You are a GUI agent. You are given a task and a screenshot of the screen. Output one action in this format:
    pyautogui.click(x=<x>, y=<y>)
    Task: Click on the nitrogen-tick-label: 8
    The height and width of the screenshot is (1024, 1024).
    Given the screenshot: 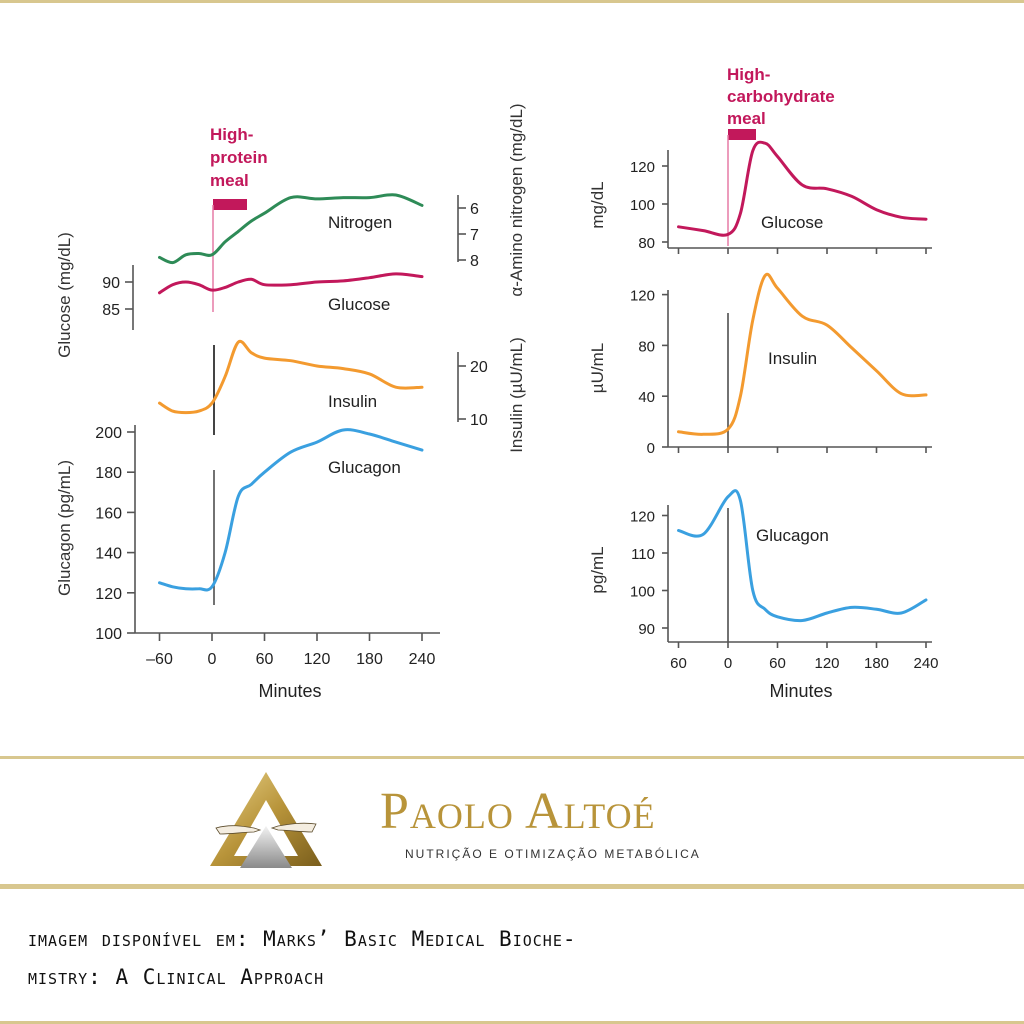 What is the action you would take?
    pyautogui.click(x=474, y=261)
    